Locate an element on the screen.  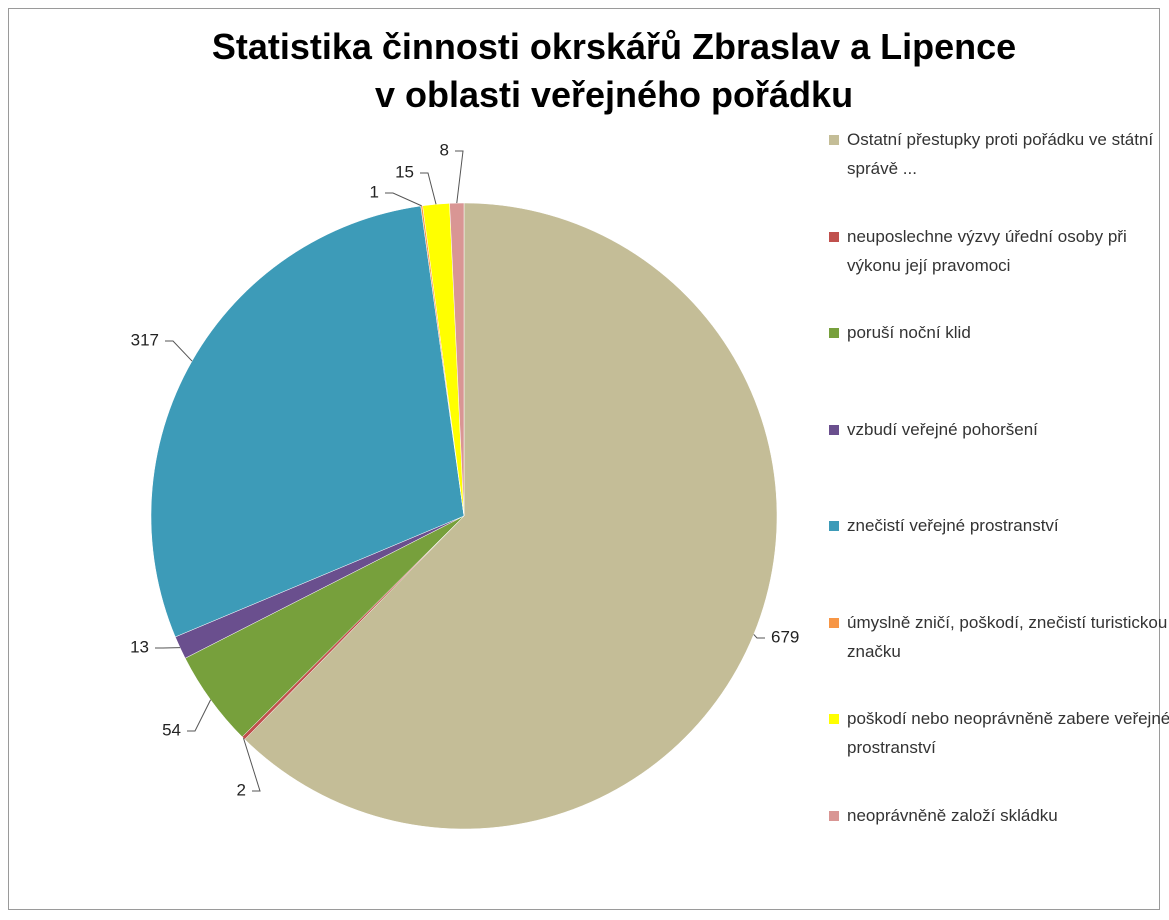
data-label: 13 is located at coordinates (139, 646).